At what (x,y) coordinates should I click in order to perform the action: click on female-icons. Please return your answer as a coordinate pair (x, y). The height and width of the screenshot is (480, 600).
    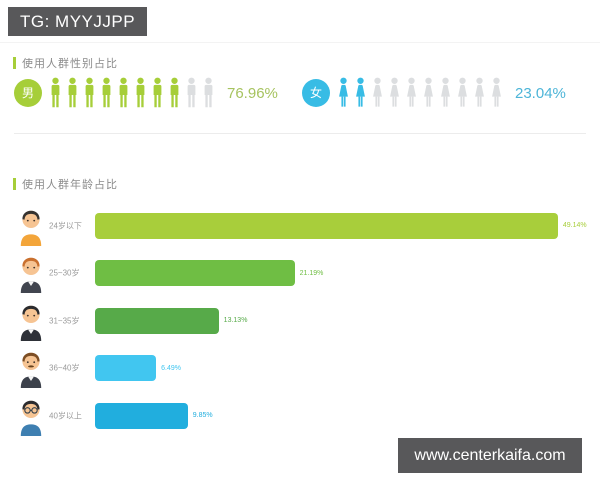
    Looking at the image, I should click on (420, 93).